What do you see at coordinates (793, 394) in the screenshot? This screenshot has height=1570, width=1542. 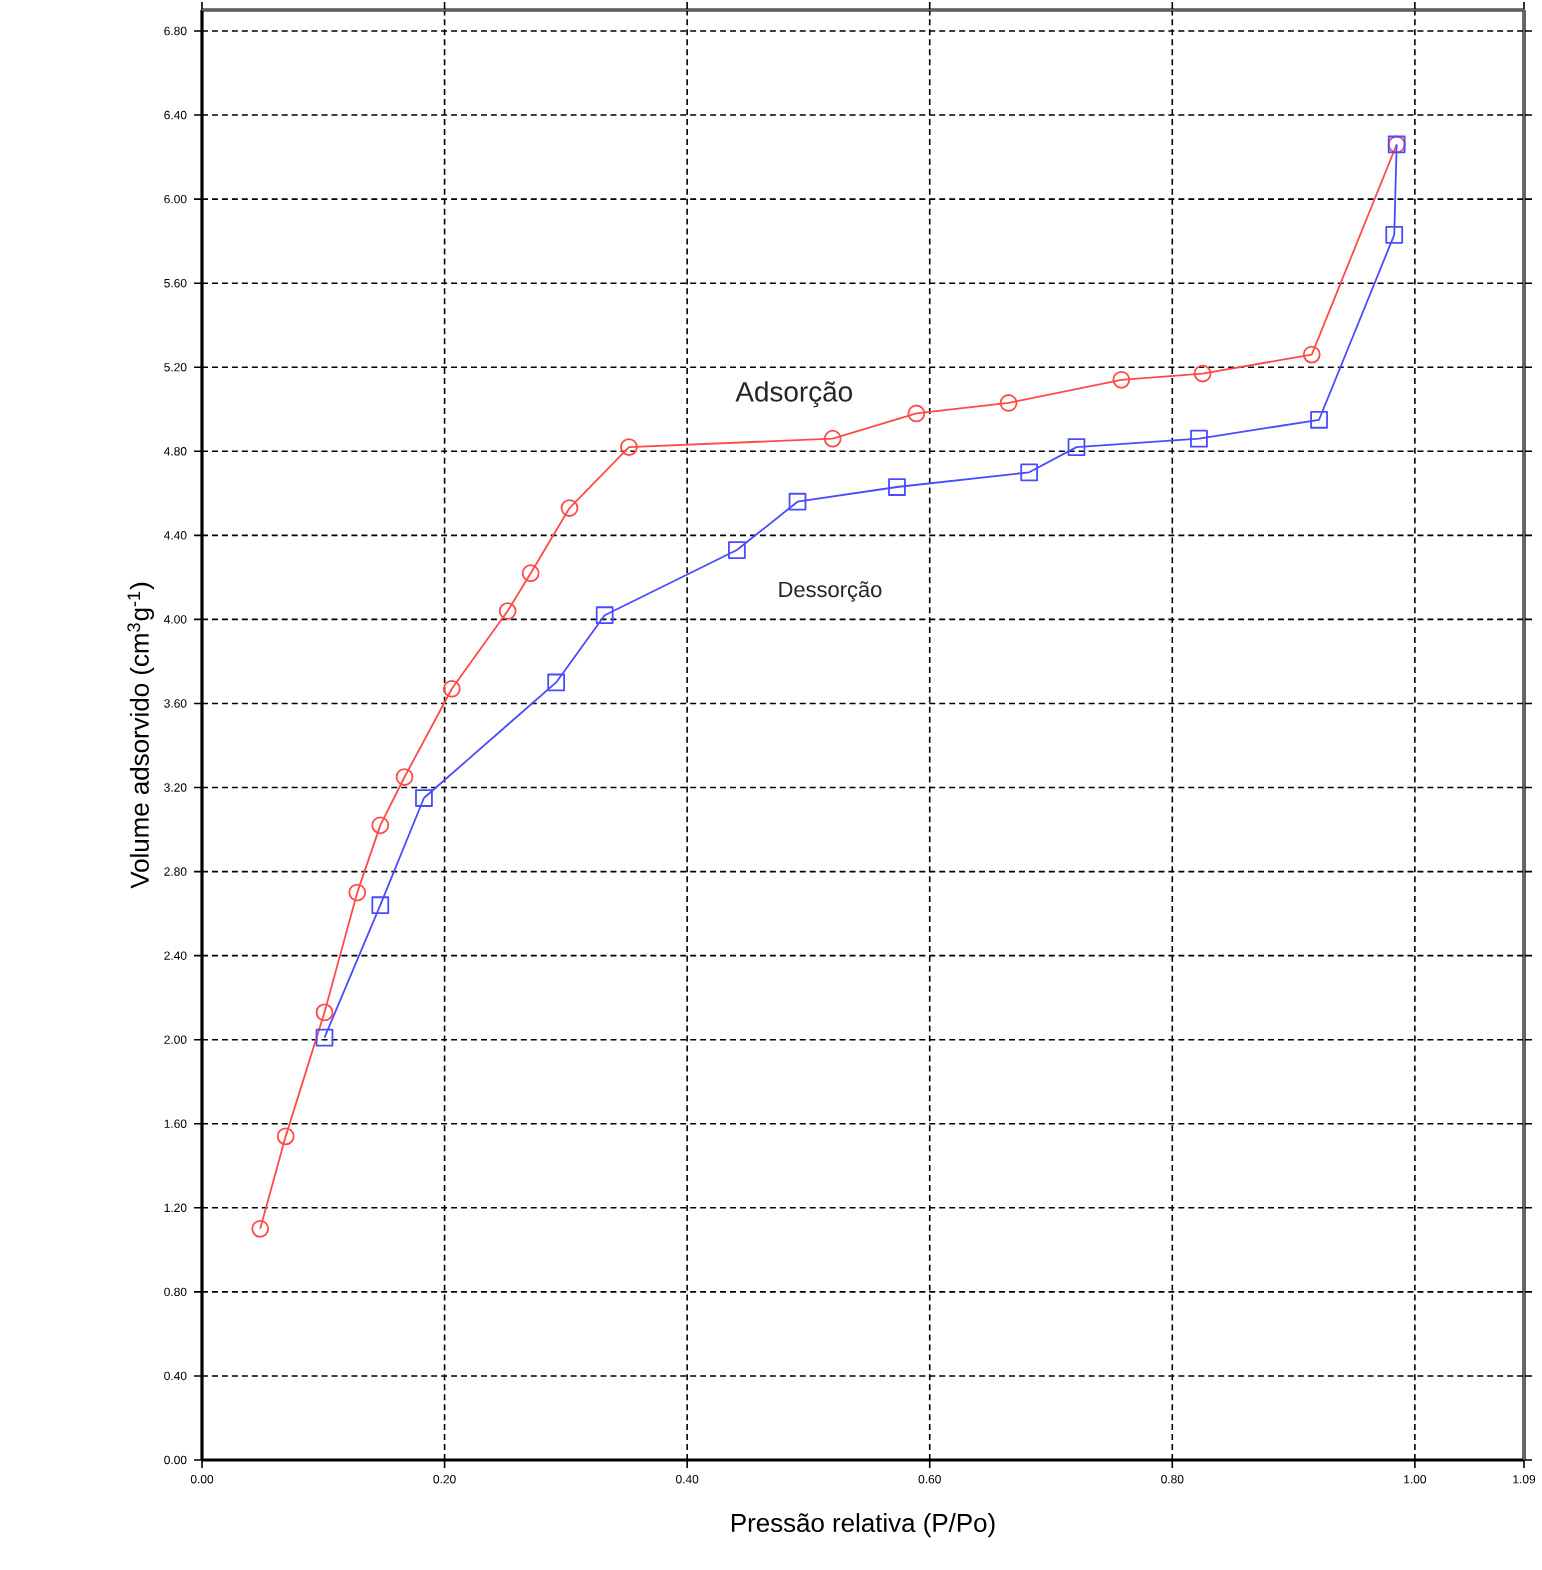 I see `series-label: Adsorção` at bounding box center [793, 394].